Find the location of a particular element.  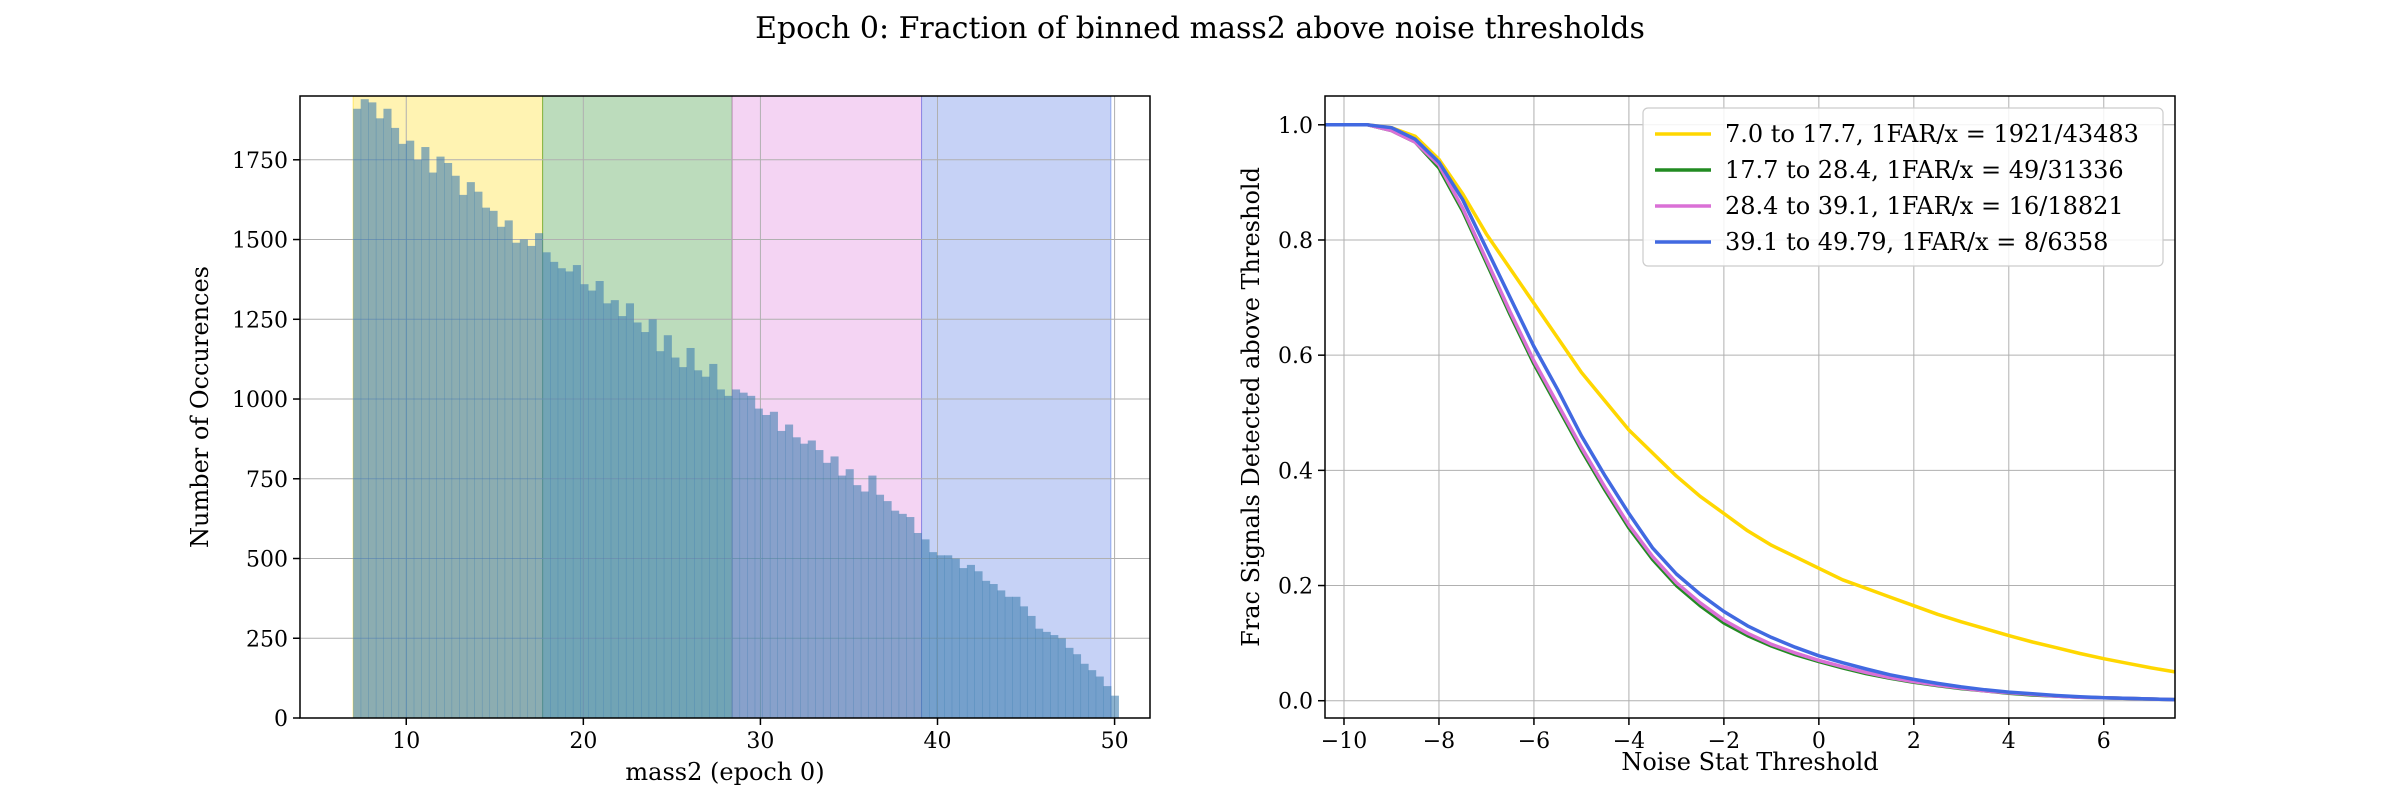

x-tick-label: 50 is located at coordinates (1115, 741).